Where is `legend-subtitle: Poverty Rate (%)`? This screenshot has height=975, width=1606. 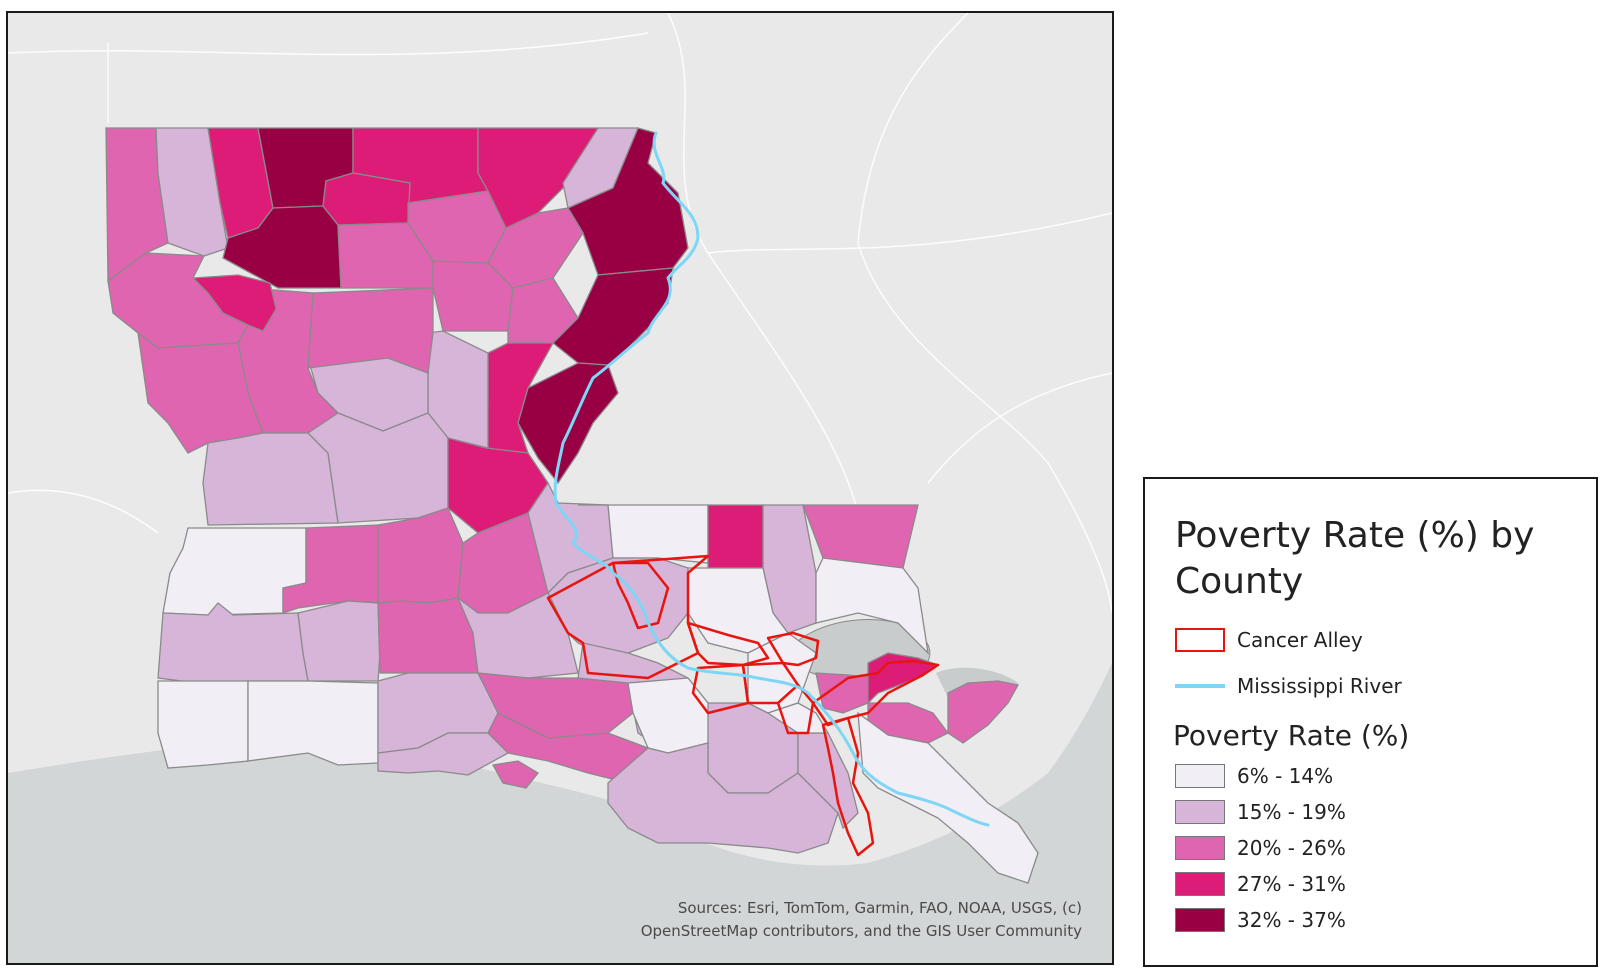 legend-subtitle: Poverty Rate (%) is located at coordinates (1291, 735).